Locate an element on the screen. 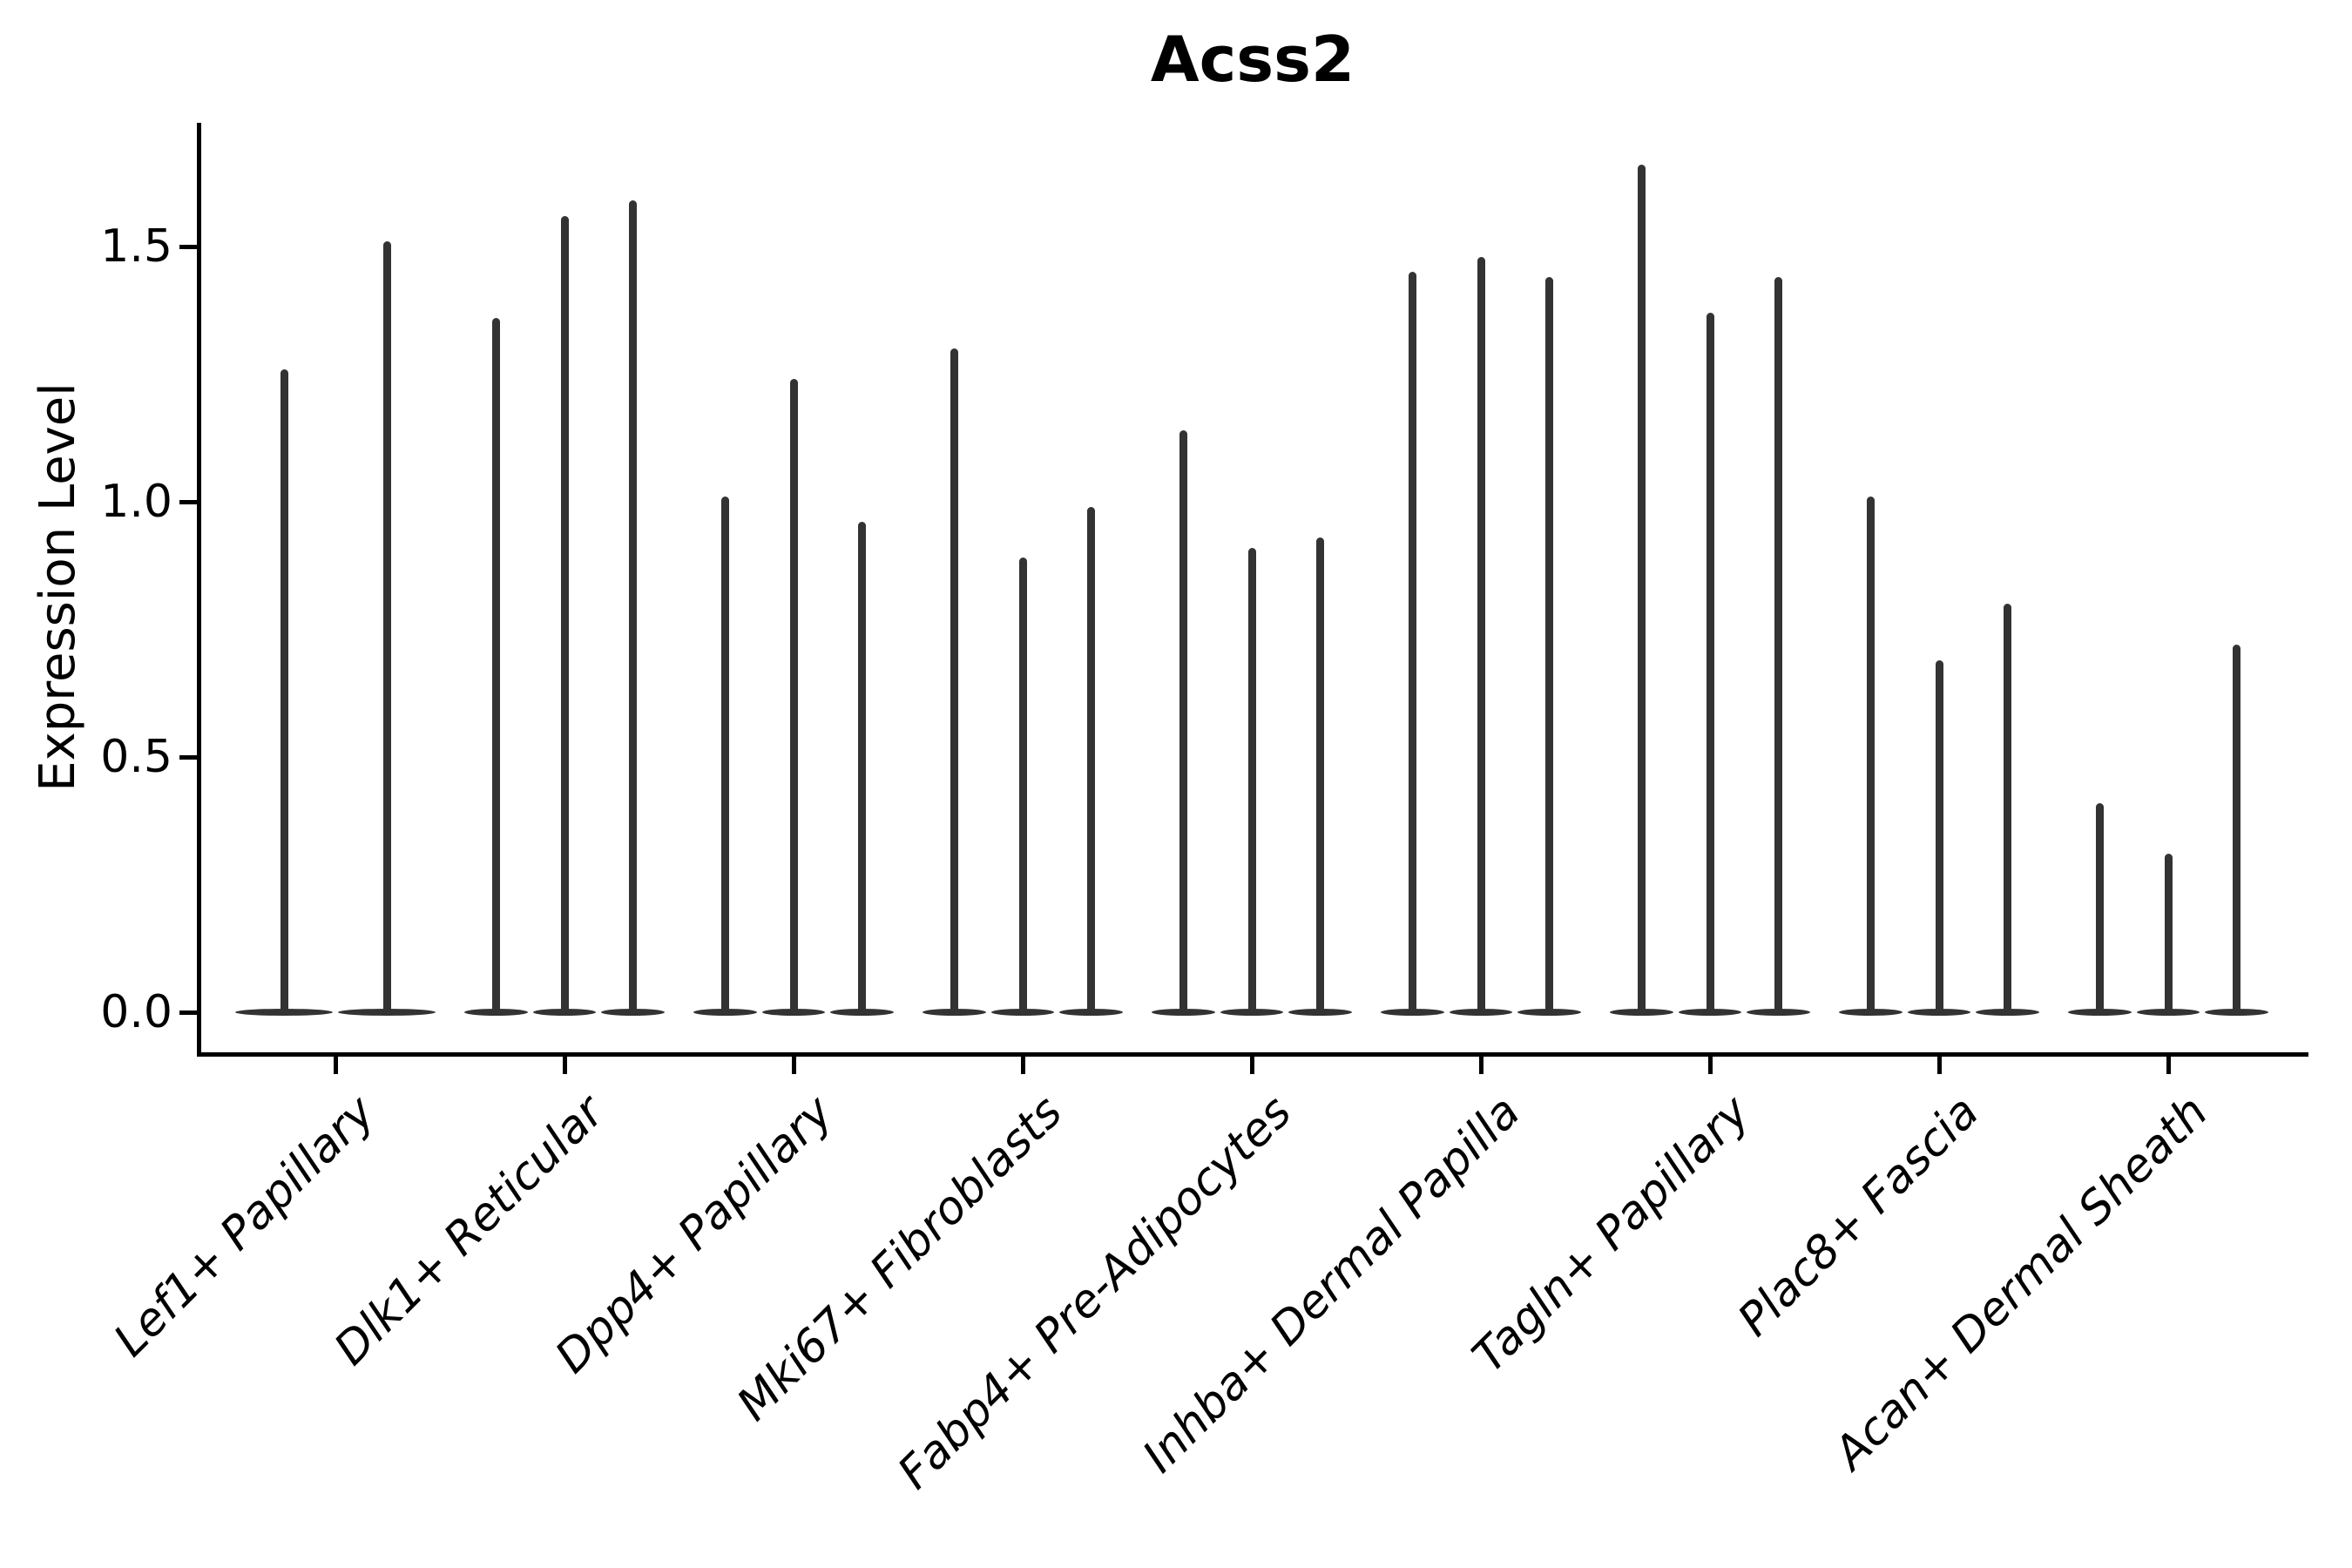  y-axis-spine is located at coordinates (199, 590).